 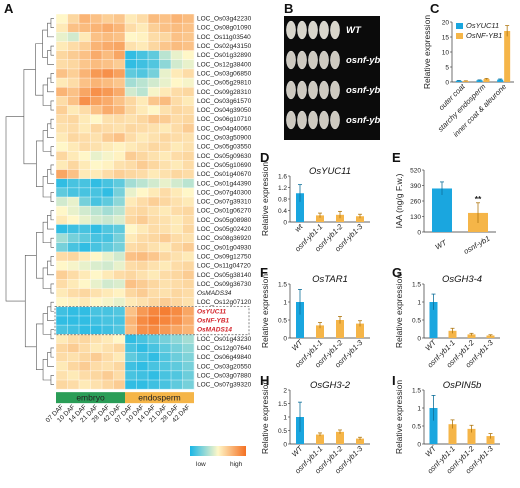 I want to click on gene-label: OsMADS14, so click(x=214, y=330).